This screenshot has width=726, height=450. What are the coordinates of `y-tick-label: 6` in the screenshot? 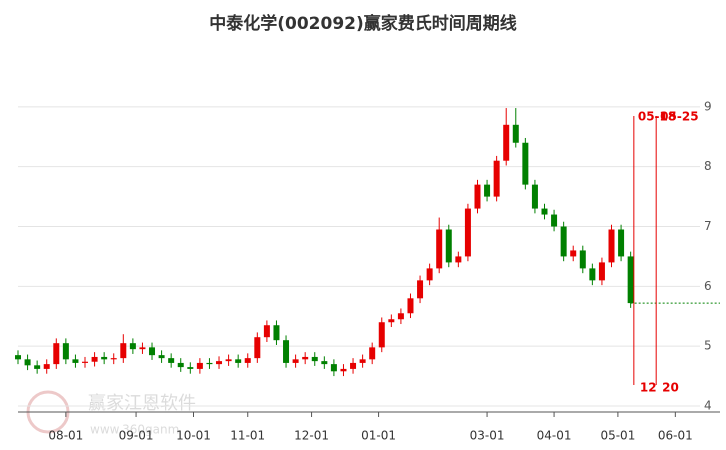 It's located at (708, 286).